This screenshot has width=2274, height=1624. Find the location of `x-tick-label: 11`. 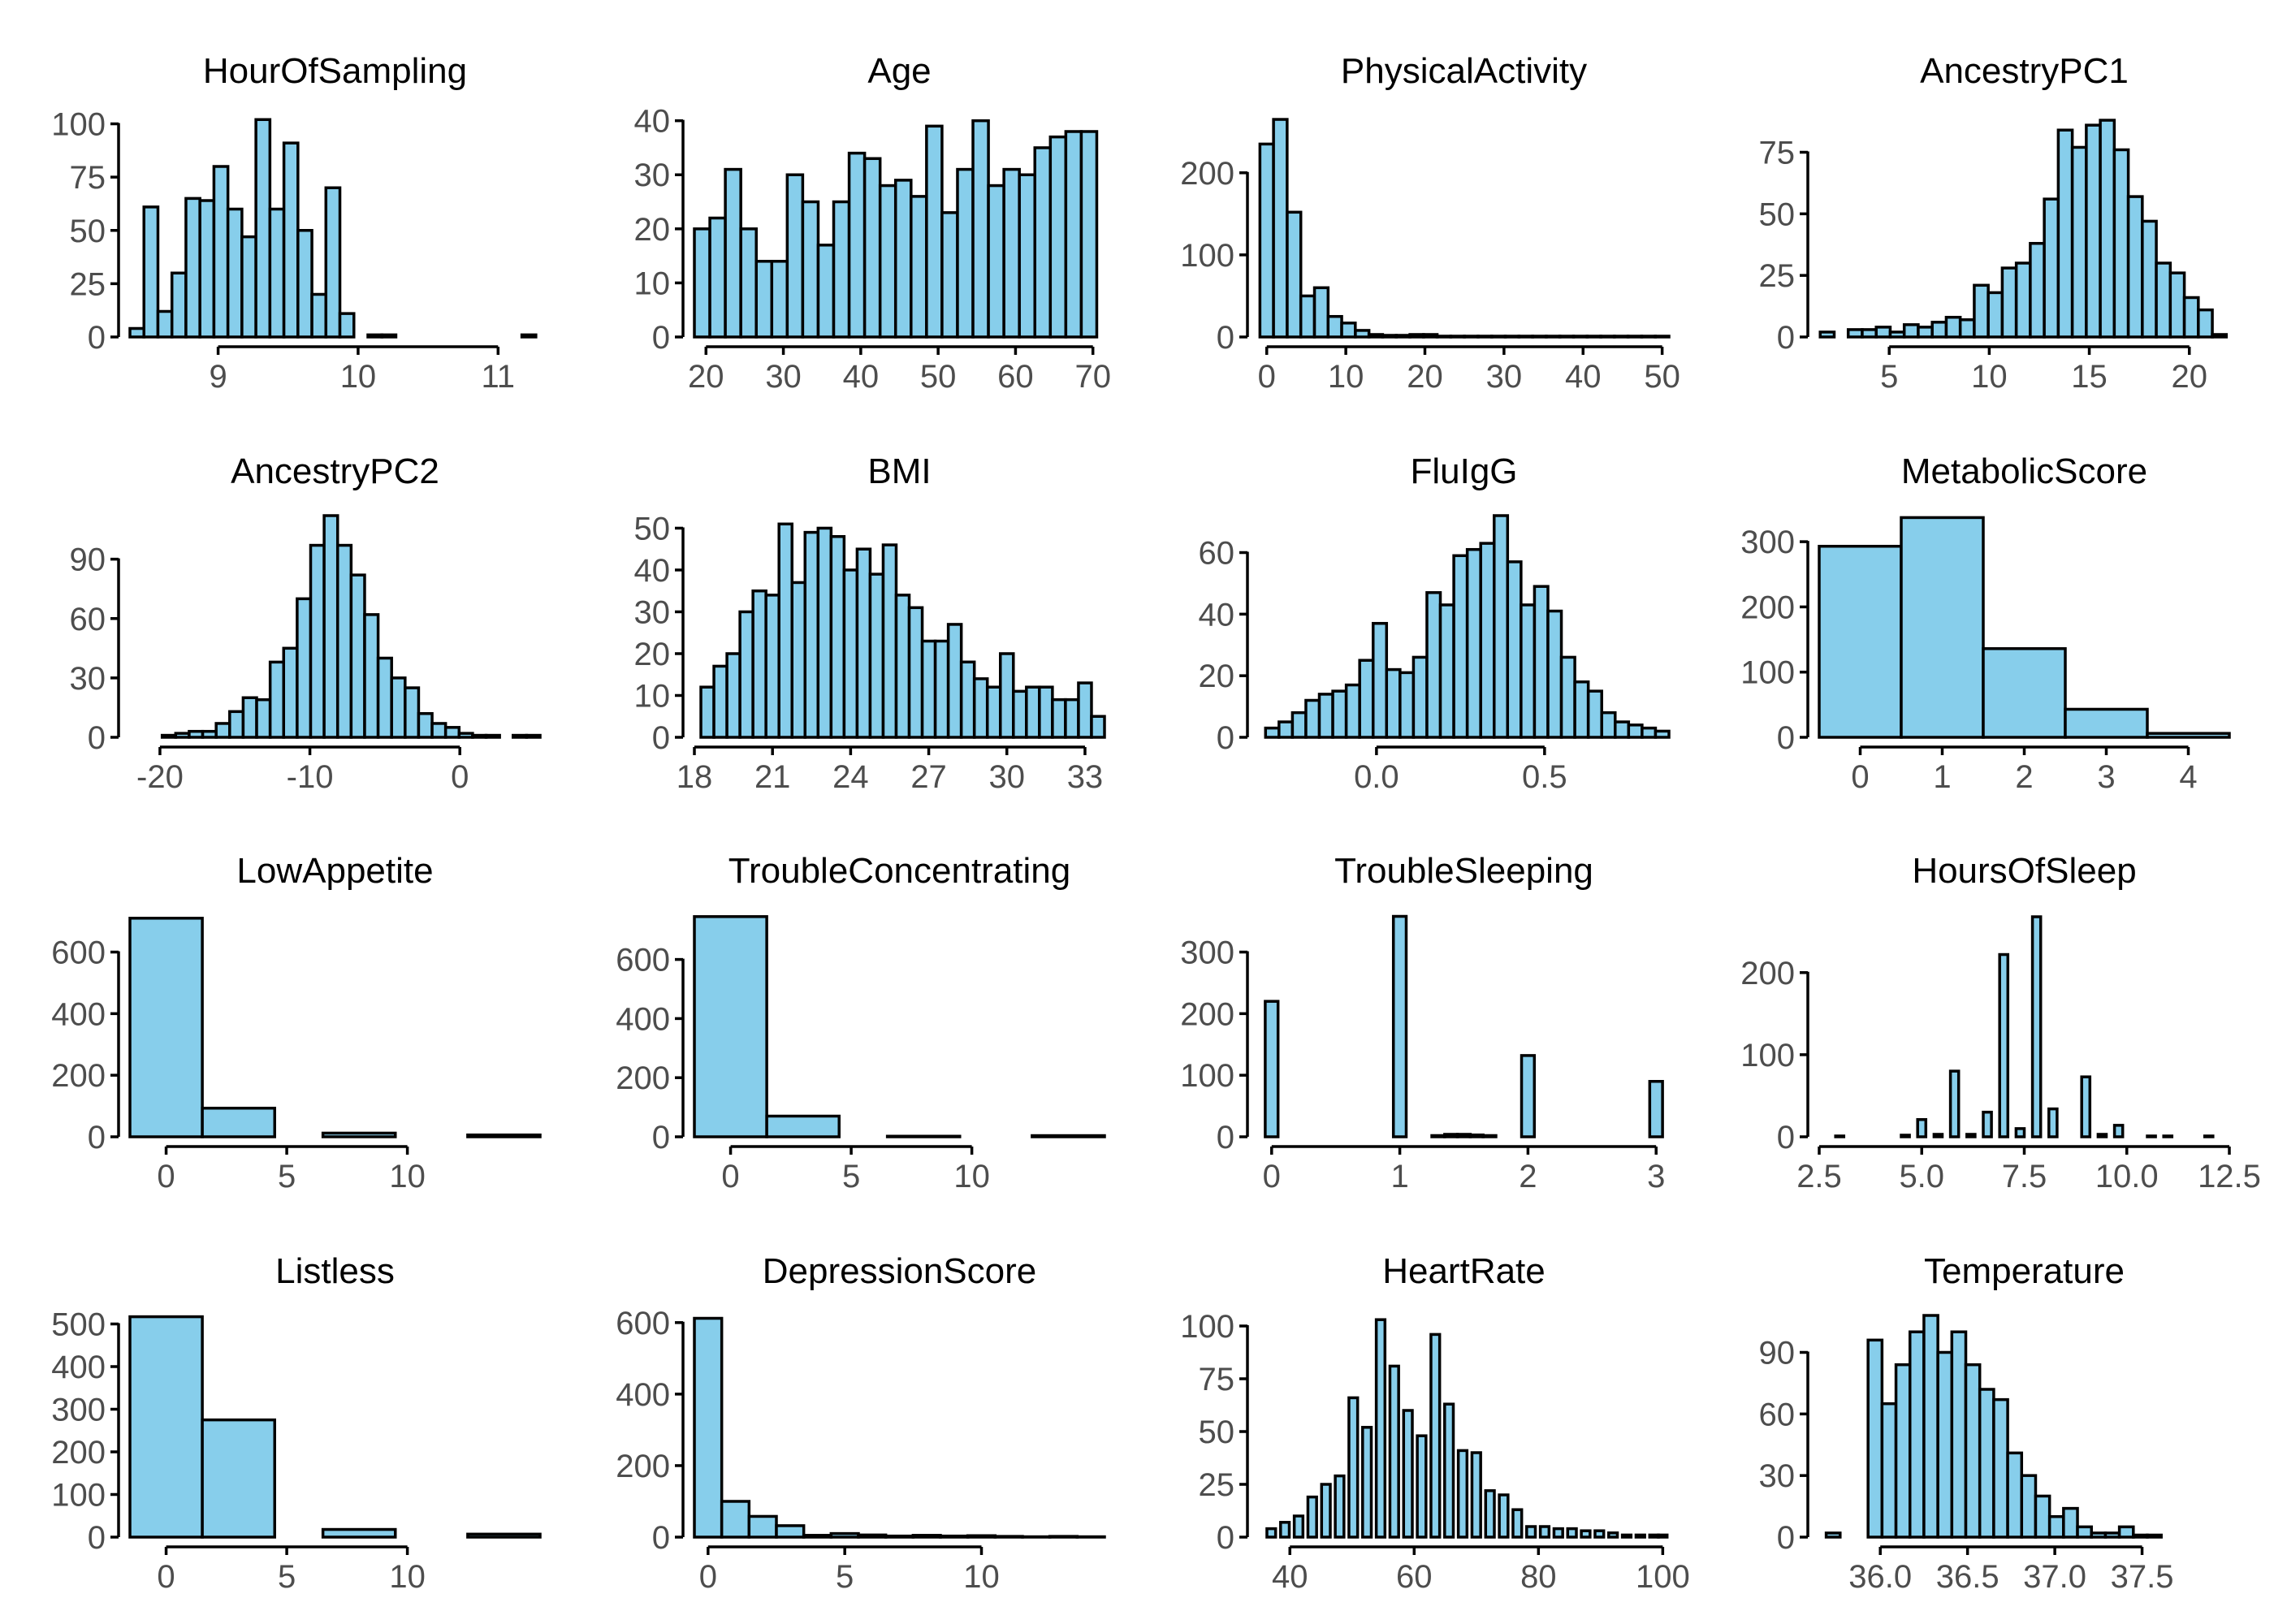

x-tick-label: 11 is located at coordinates (499, 377).